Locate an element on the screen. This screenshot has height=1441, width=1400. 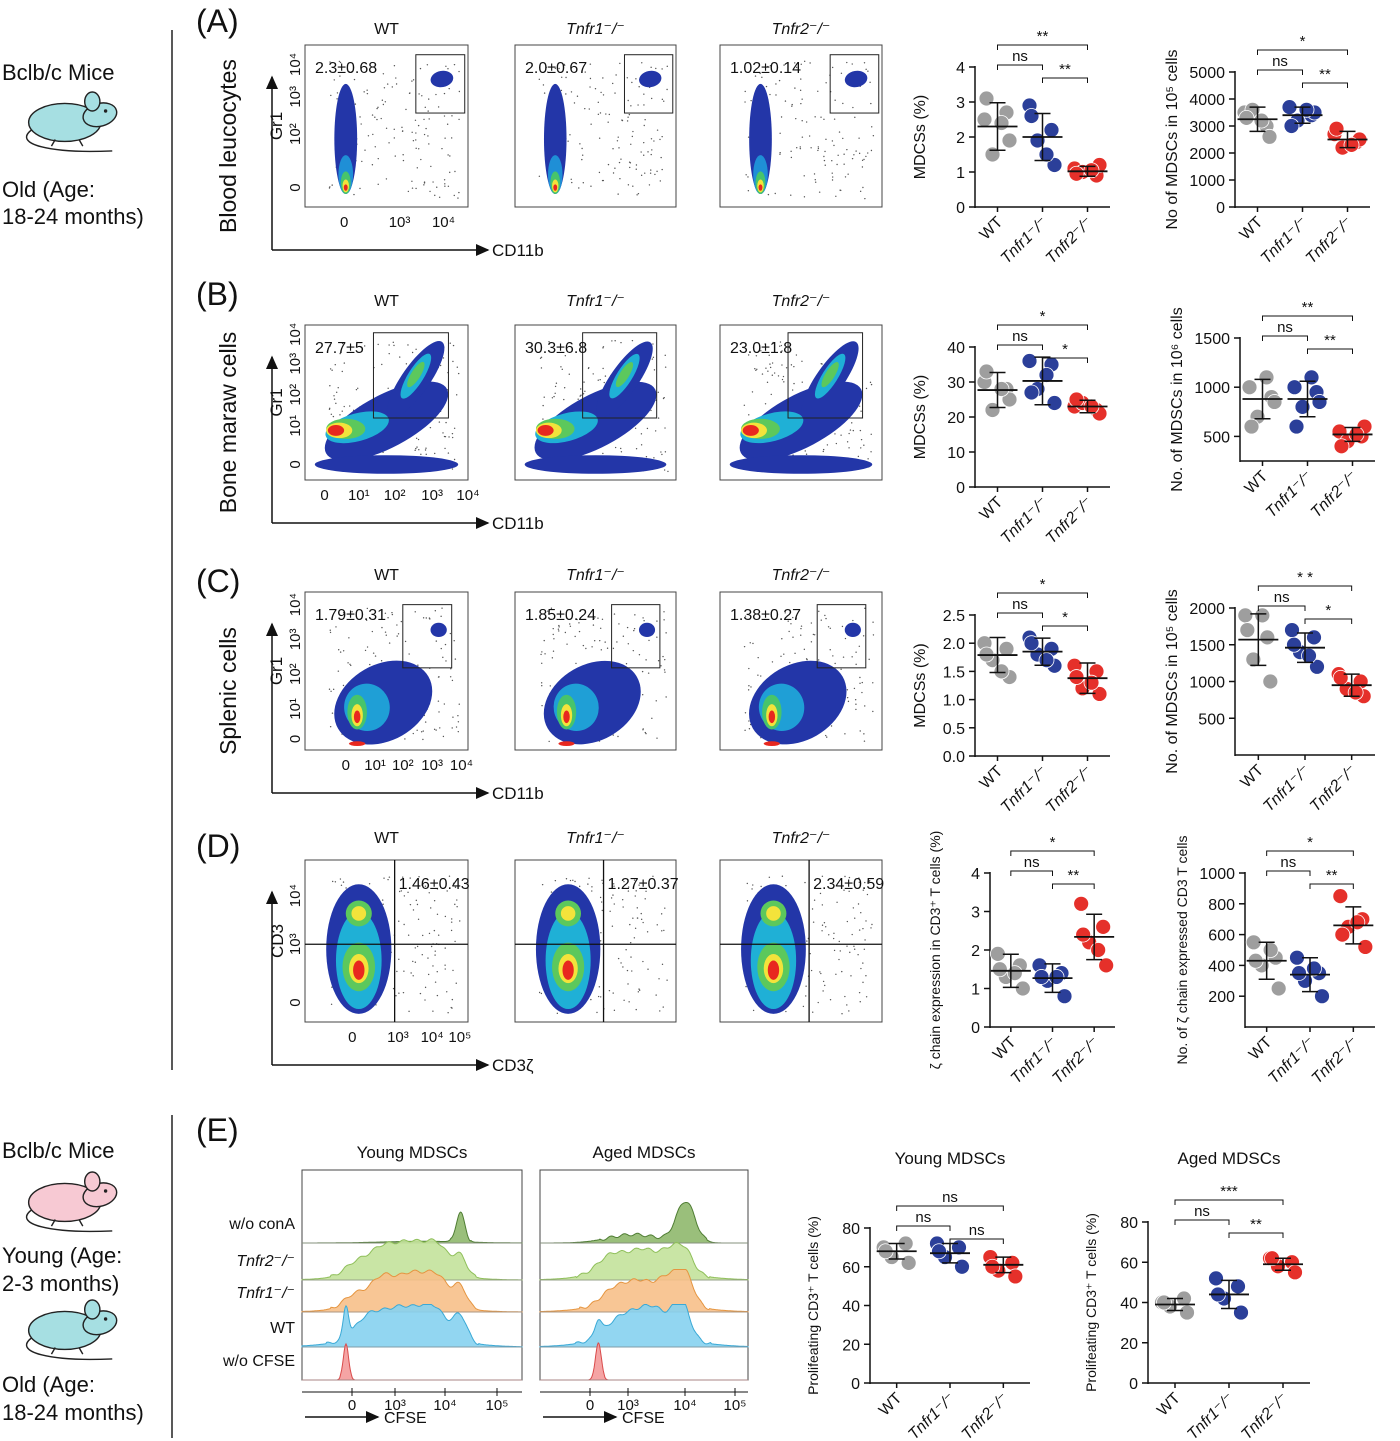
y-tick-label: 10² is located at coordinates (295, 134).